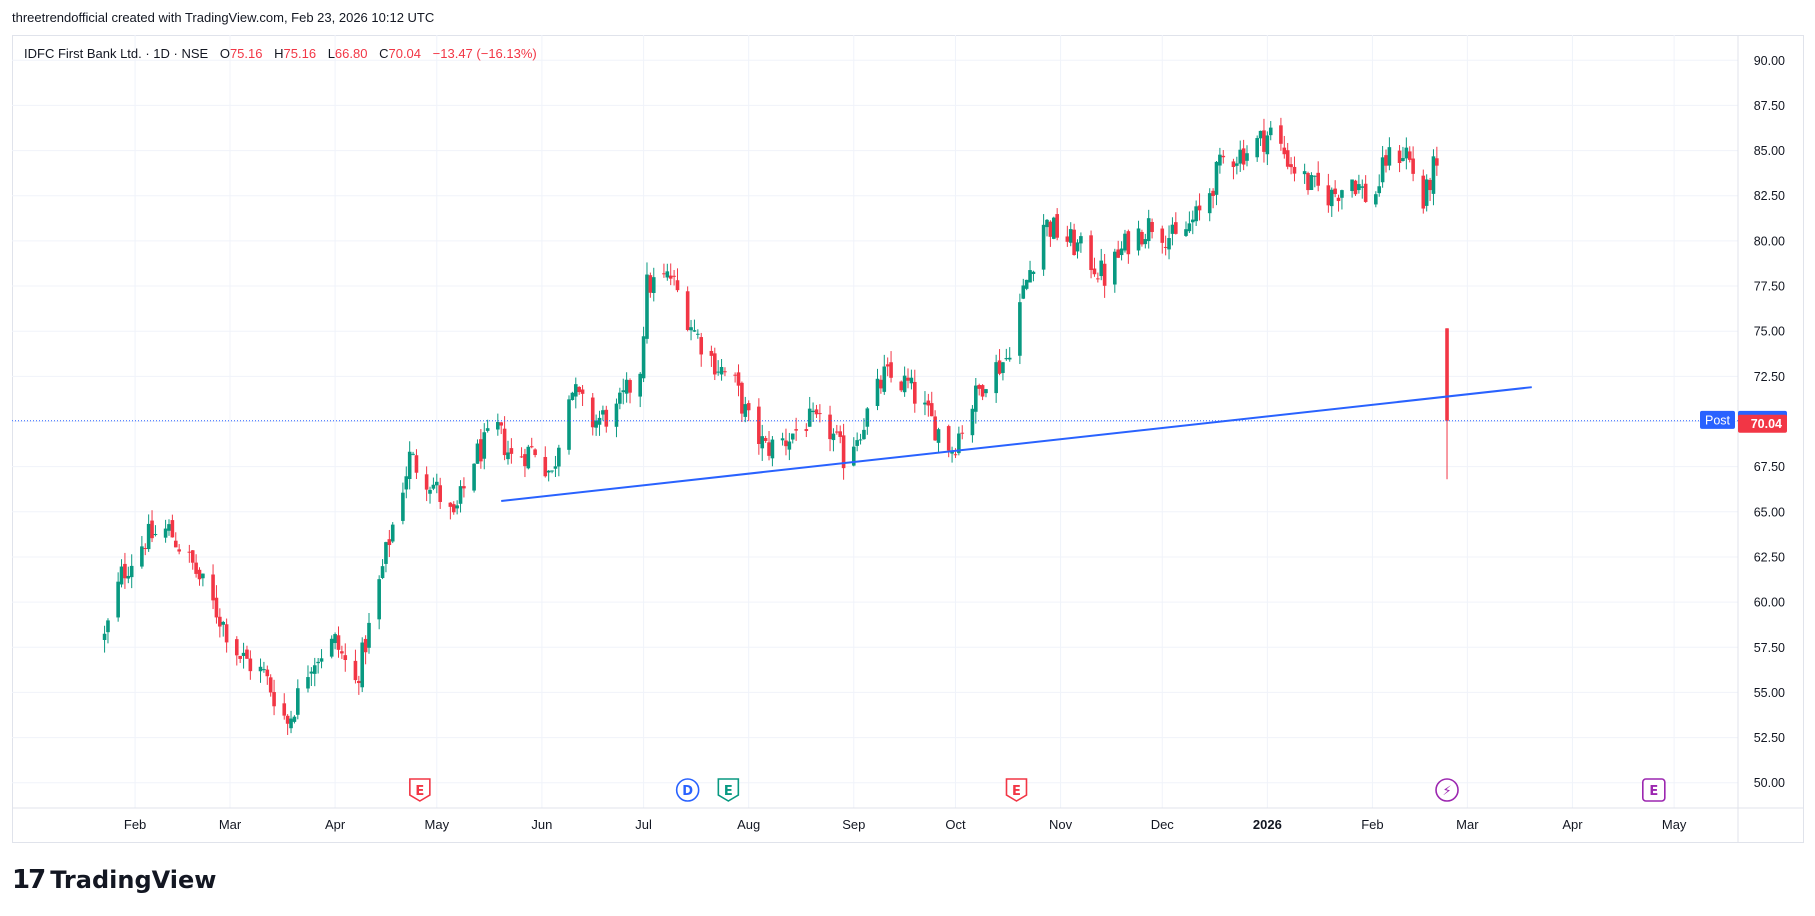 The image size is (1815, 916). I want to click on x-tick-label: Aug, so click(748, 824).